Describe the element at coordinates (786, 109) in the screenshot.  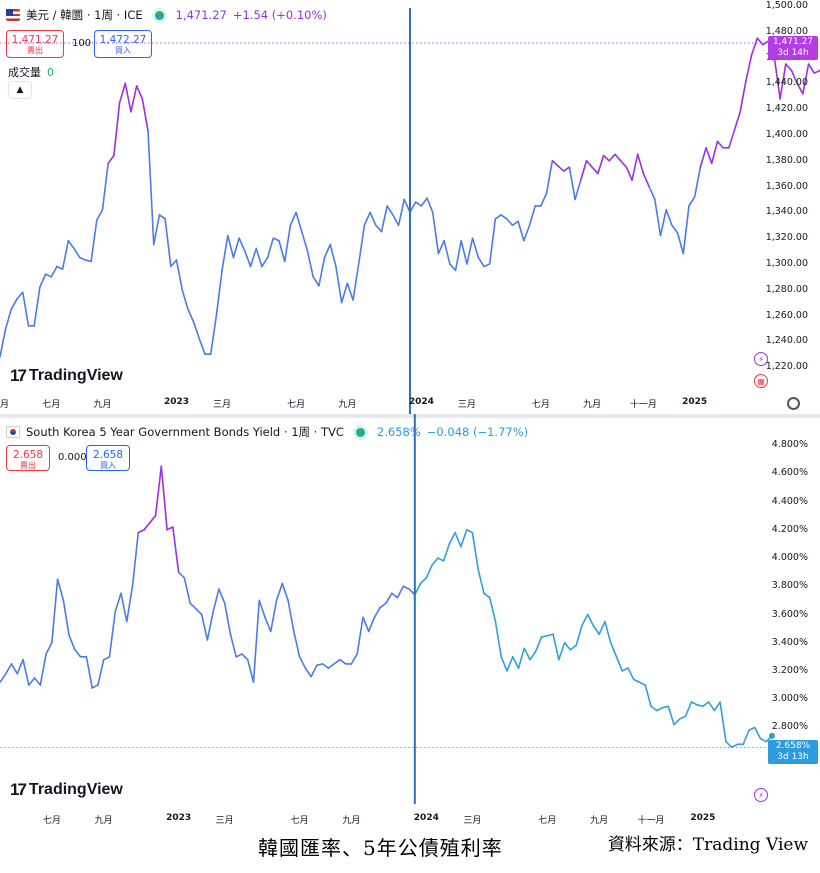
I see `y-tick-label: 1,420.00` at that location.